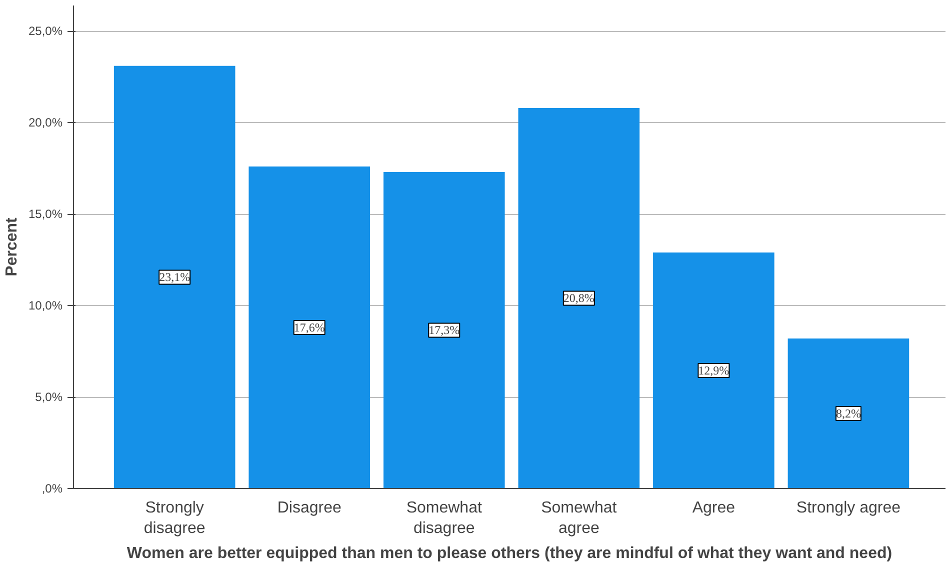  What do you see at coordinates (509, 553) in the screenshot?
I see `x-axis-title: Women are better equipped than men to please others (they are mindful of what they want and need)` at bounding box center [509, 553].